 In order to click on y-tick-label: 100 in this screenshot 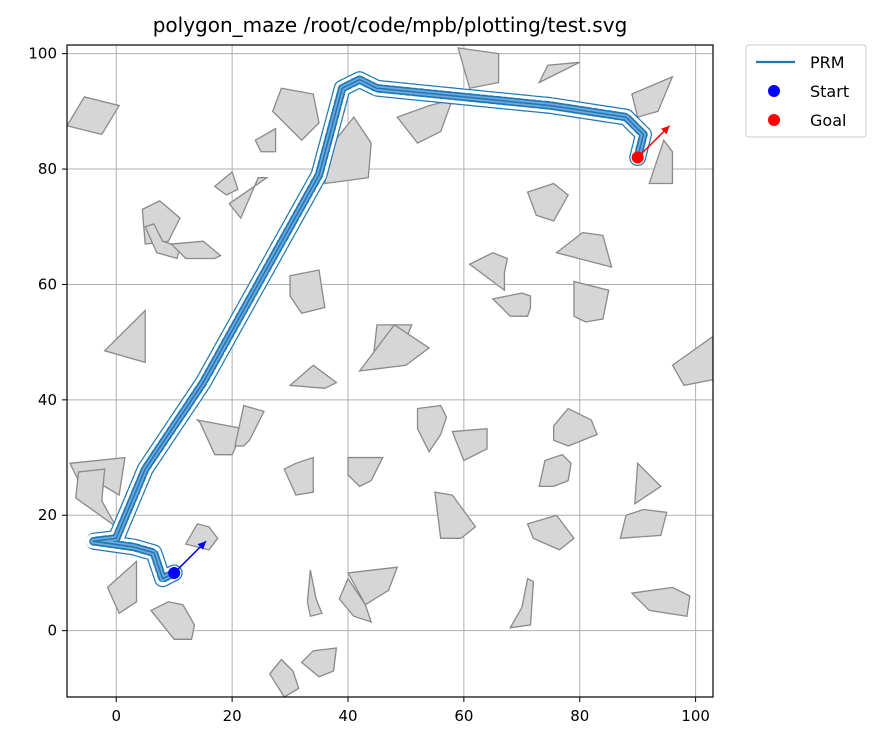, I will do `click(42, 54)`.